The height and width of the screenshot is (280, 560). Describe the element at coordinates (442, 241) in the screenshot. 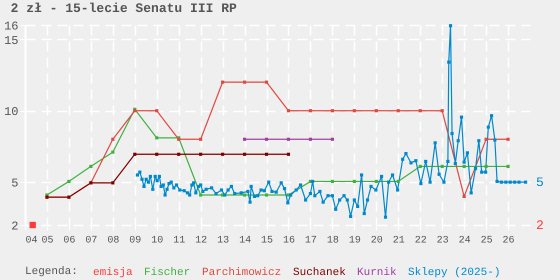

I see `x-tick-label: 23` at that location.